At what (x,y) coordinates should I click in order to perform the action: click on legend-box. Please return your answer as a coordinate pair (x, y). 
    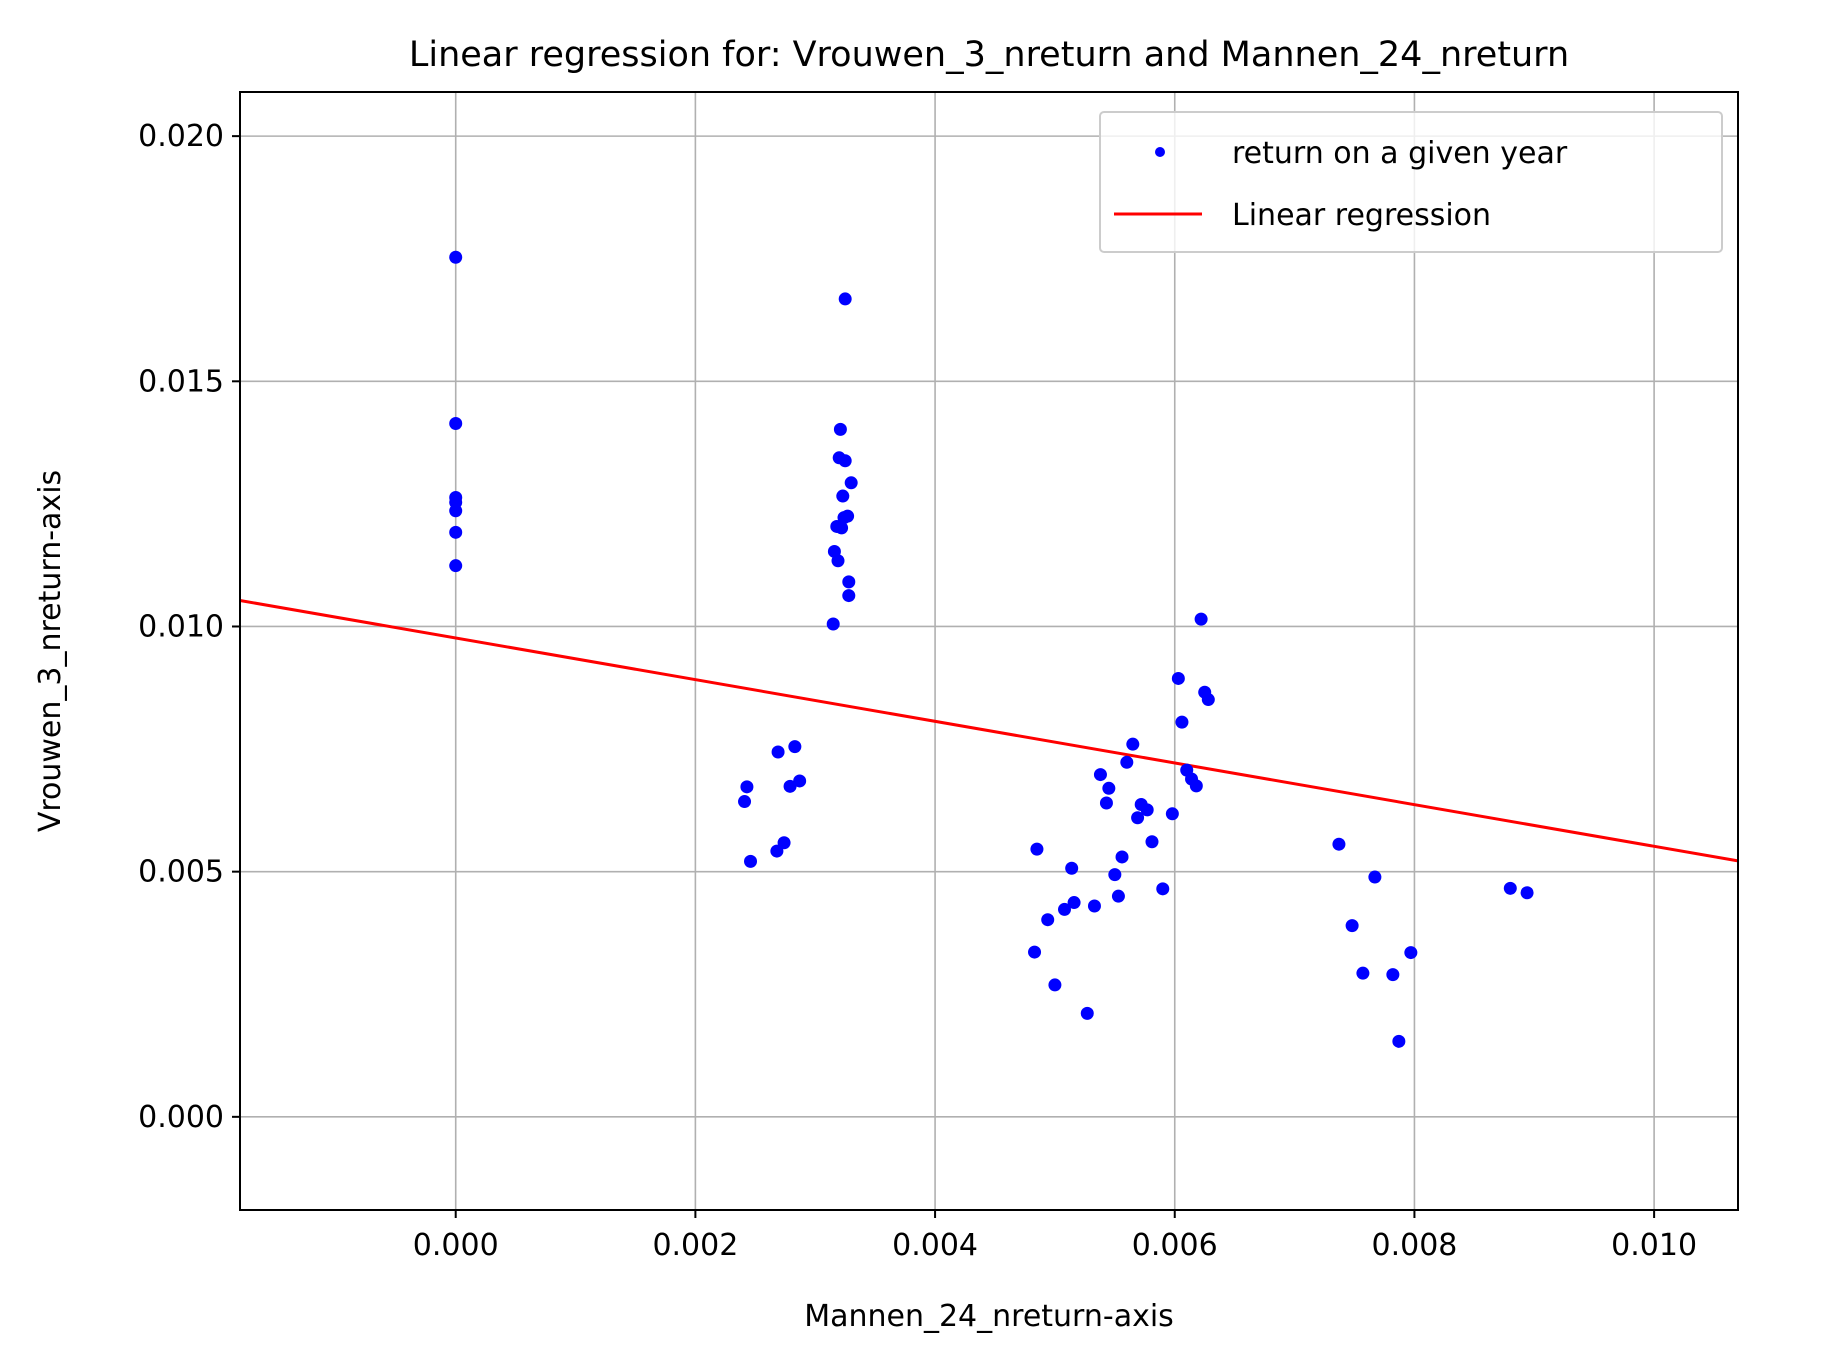
    Looking at the image, I should click on (1411, 182).